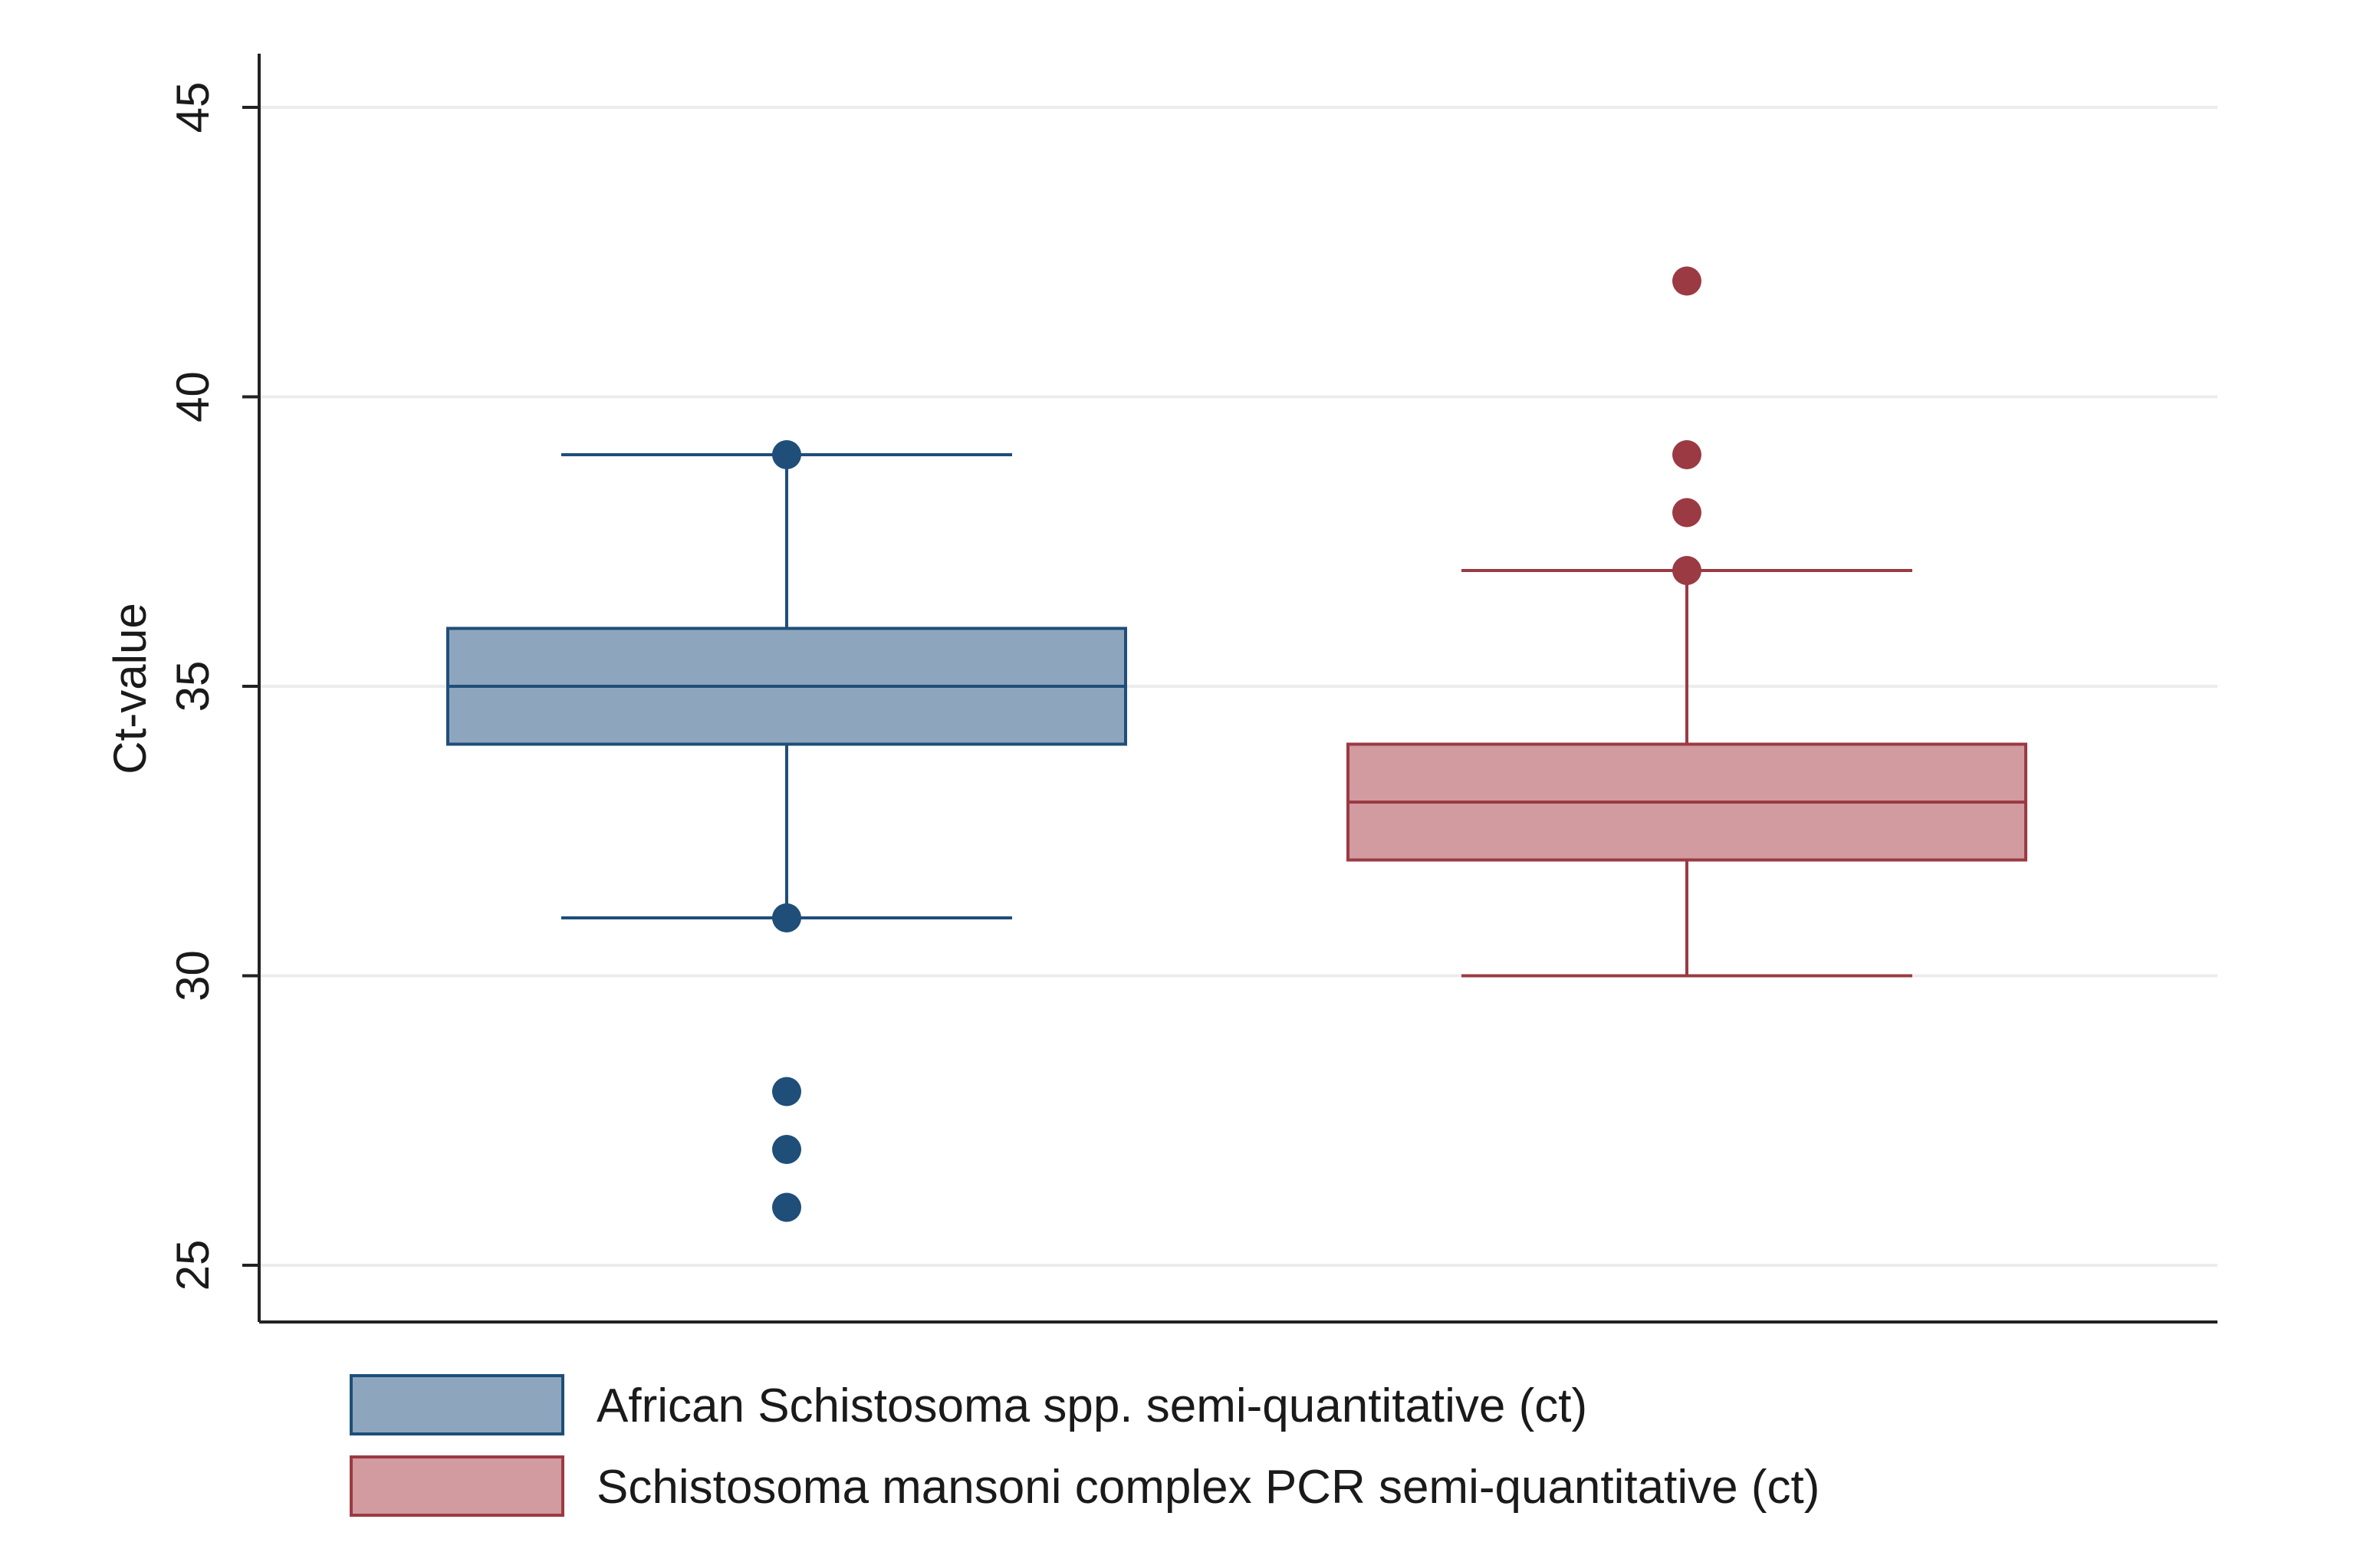 The height and width of the screenshot is (1562, 2380). I want to click on y-tick-label: 45, so click(193, 107).